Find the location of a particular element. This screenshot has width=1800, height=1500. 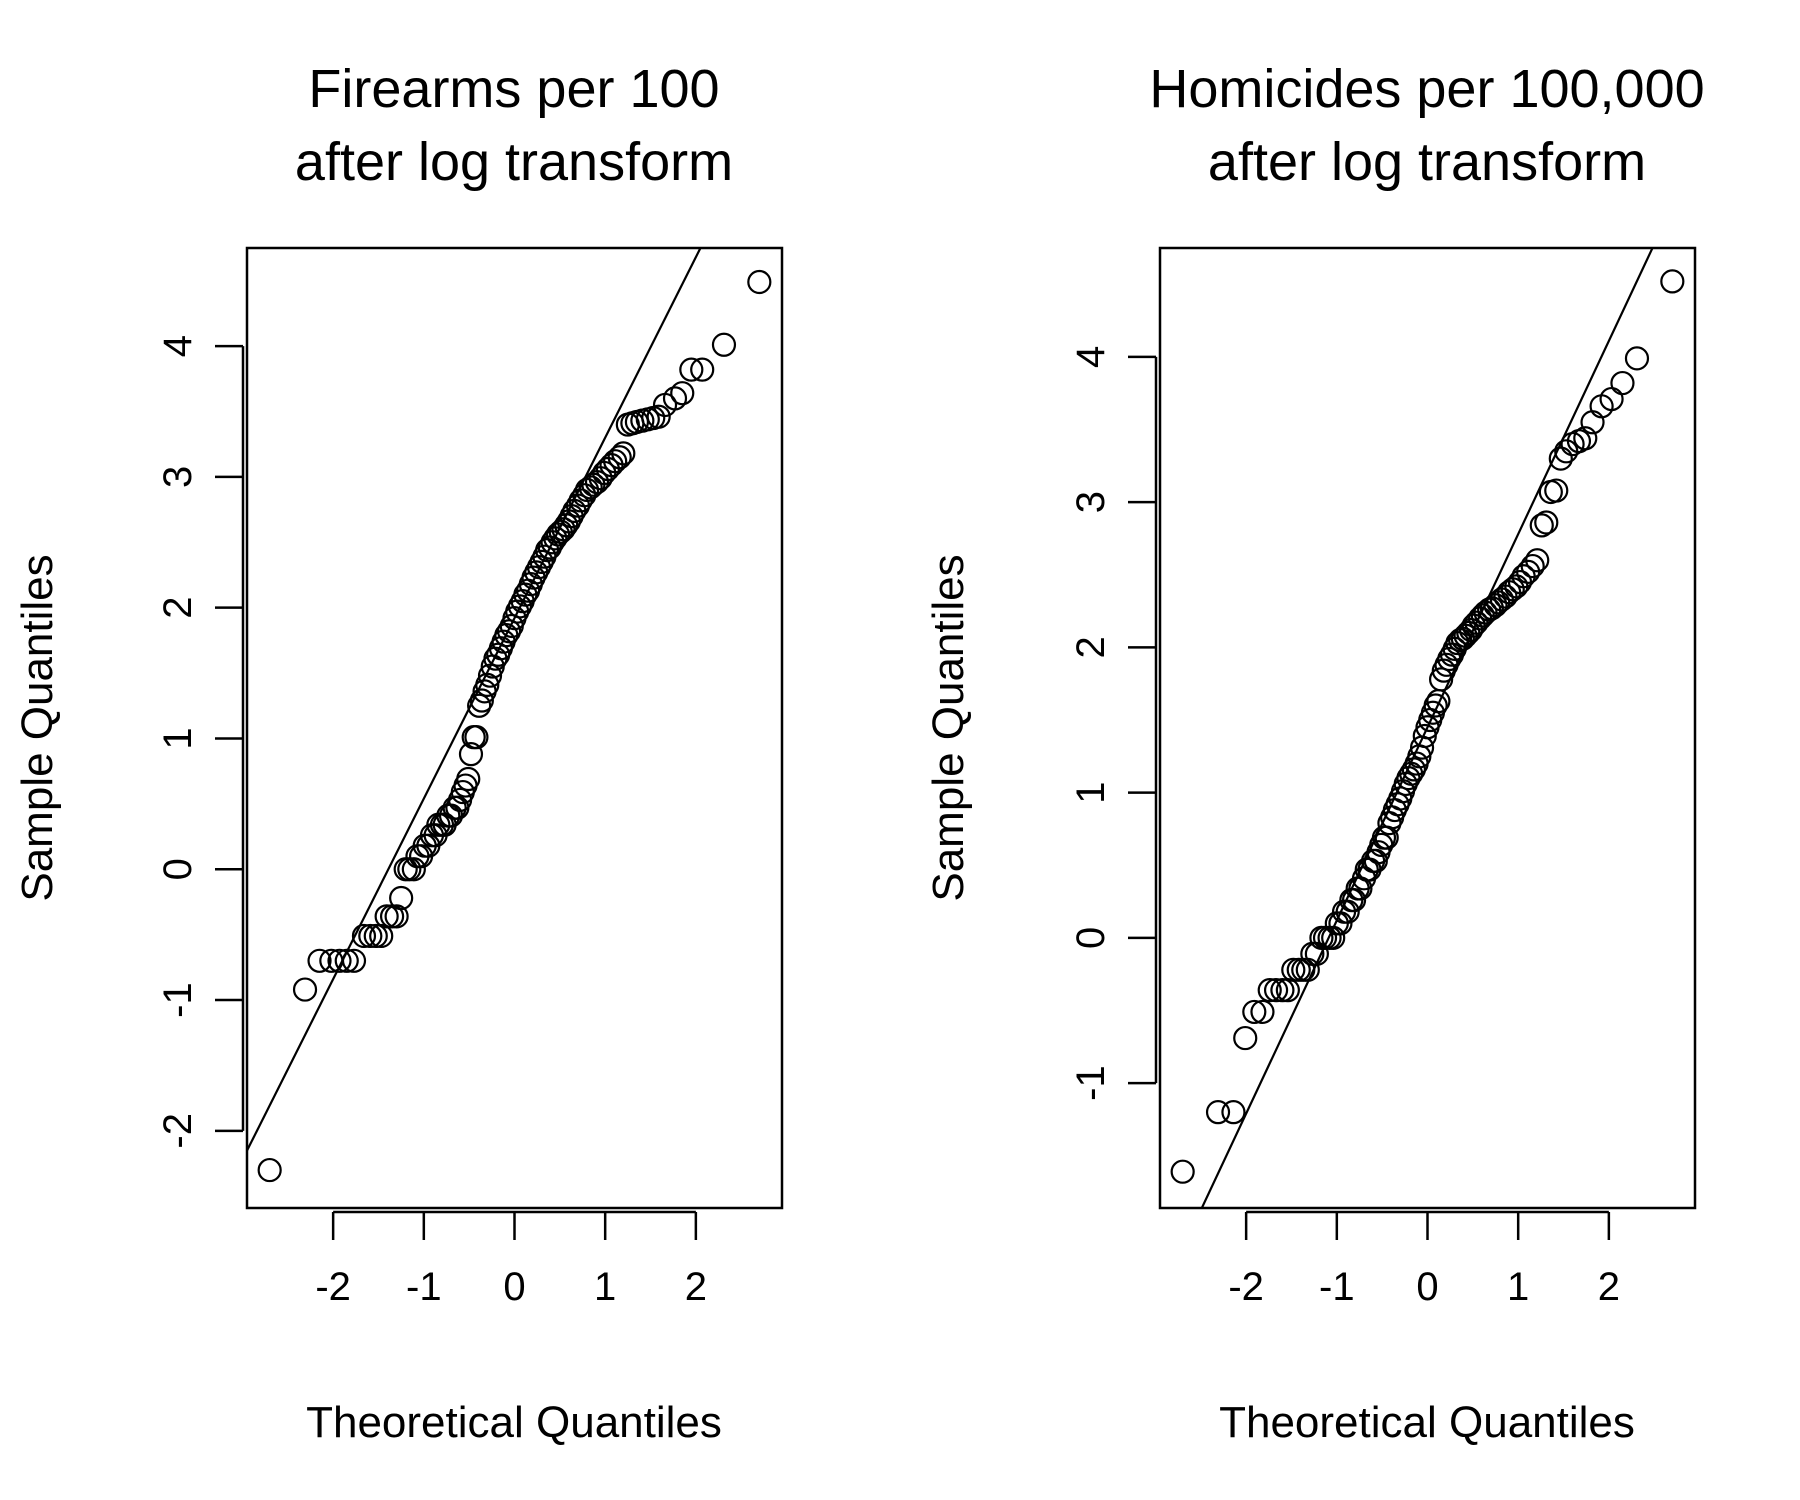

y-axis: -2 -1 0 1 2 3 4 is located at coordinates (200, 742).